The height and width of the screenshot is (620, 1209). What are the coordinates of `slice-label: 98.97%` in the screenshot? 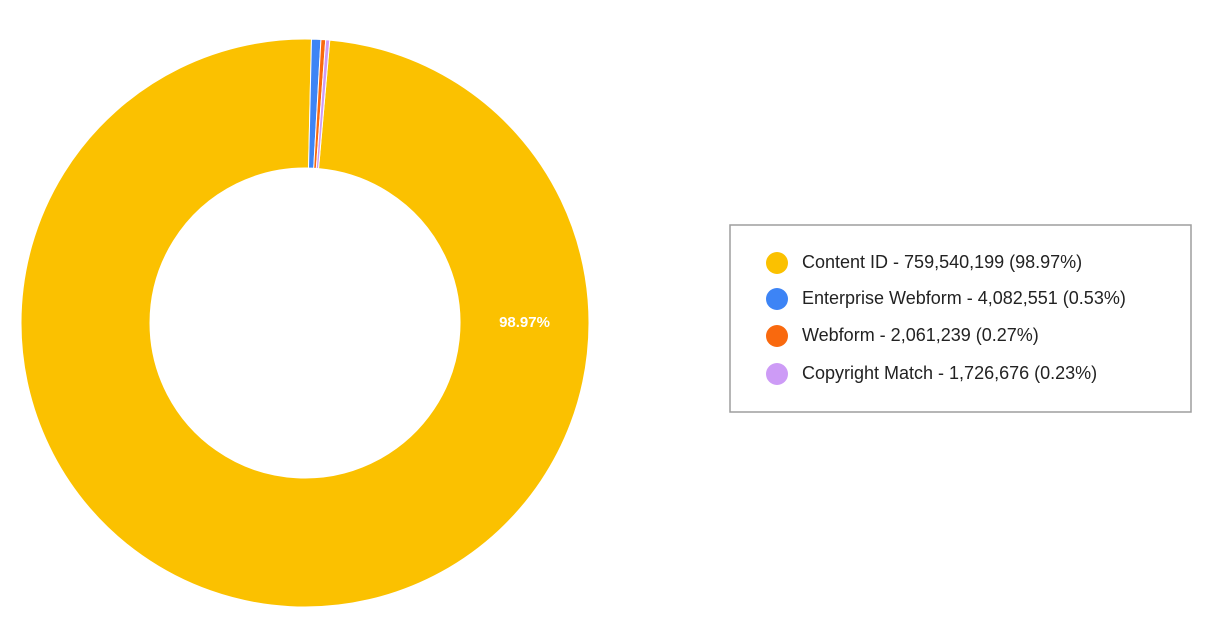 It's located at (524, 322).